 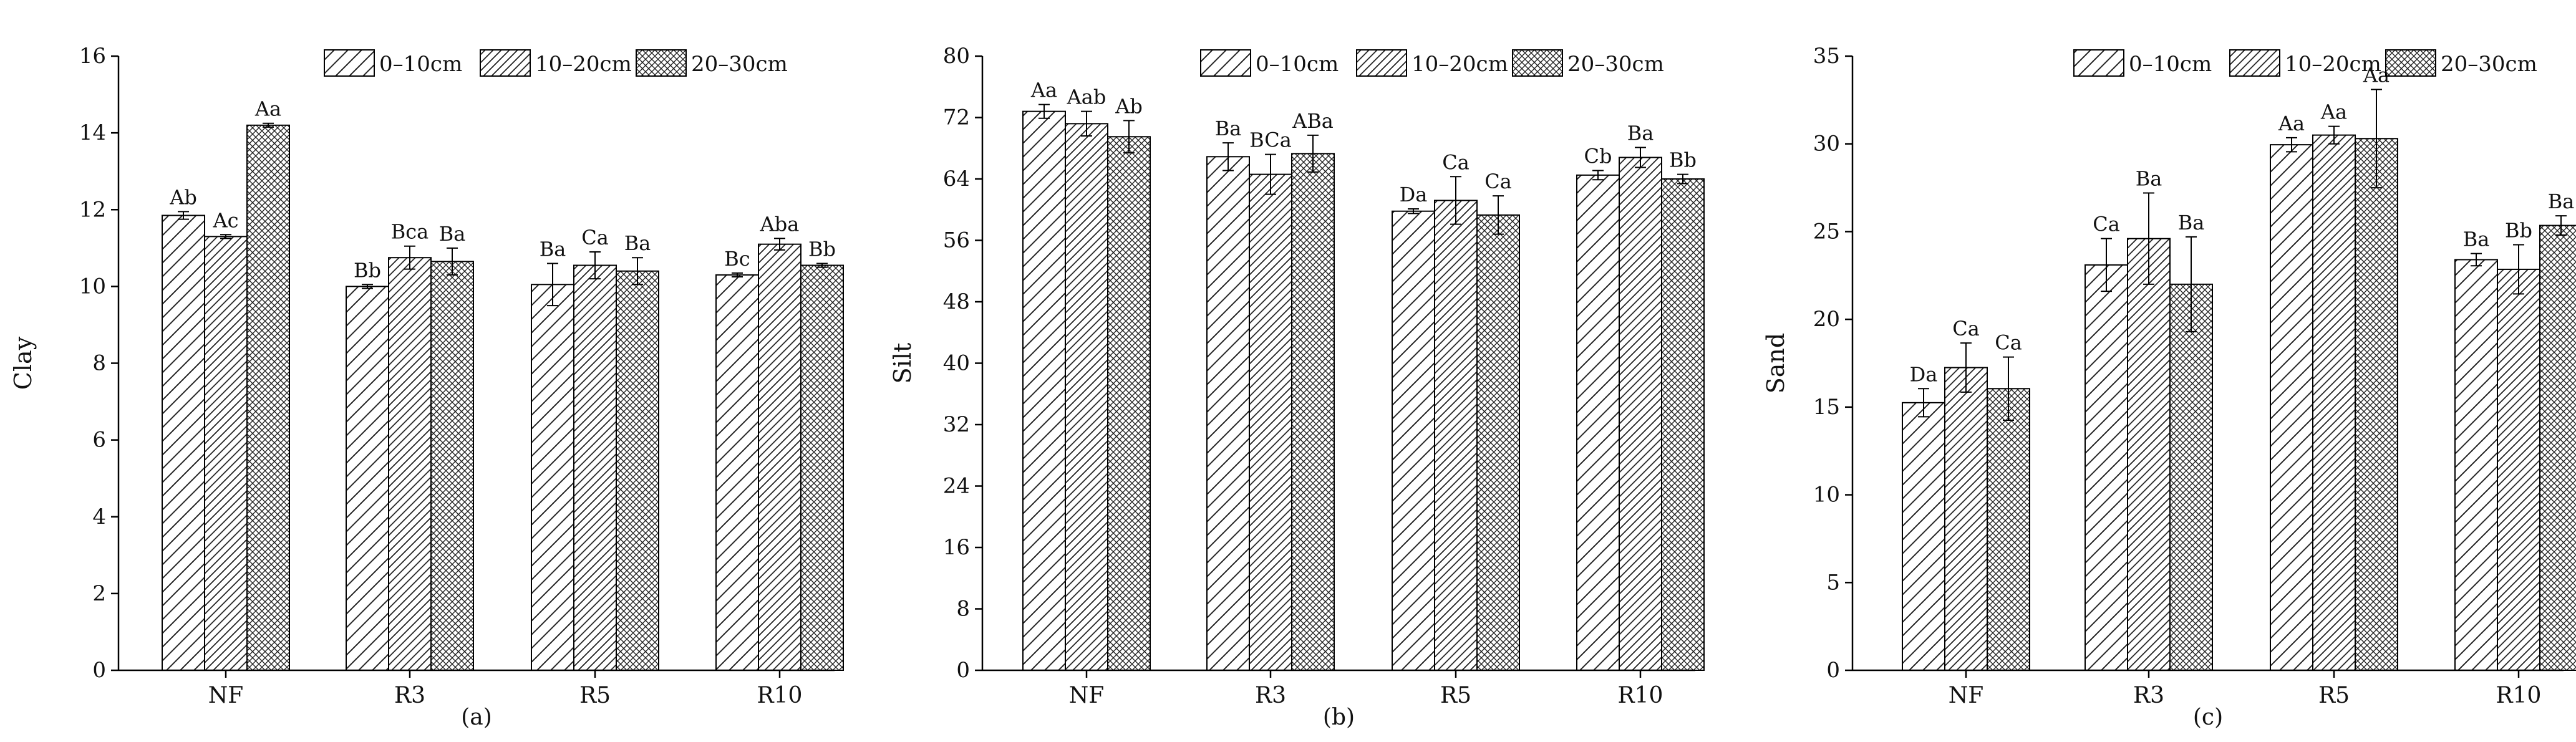 I want to click on legend-label: 10–20cm, so click(x=1459, y=64).